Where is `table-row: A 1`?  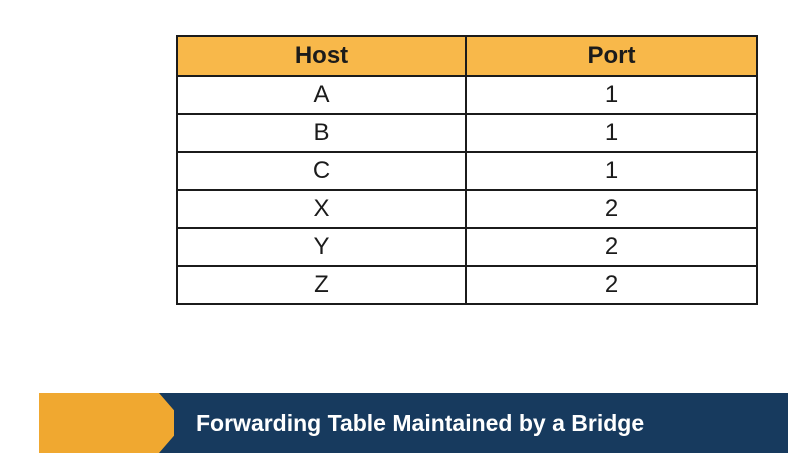 table-row: A 1 is located at coordinates (467, 95).